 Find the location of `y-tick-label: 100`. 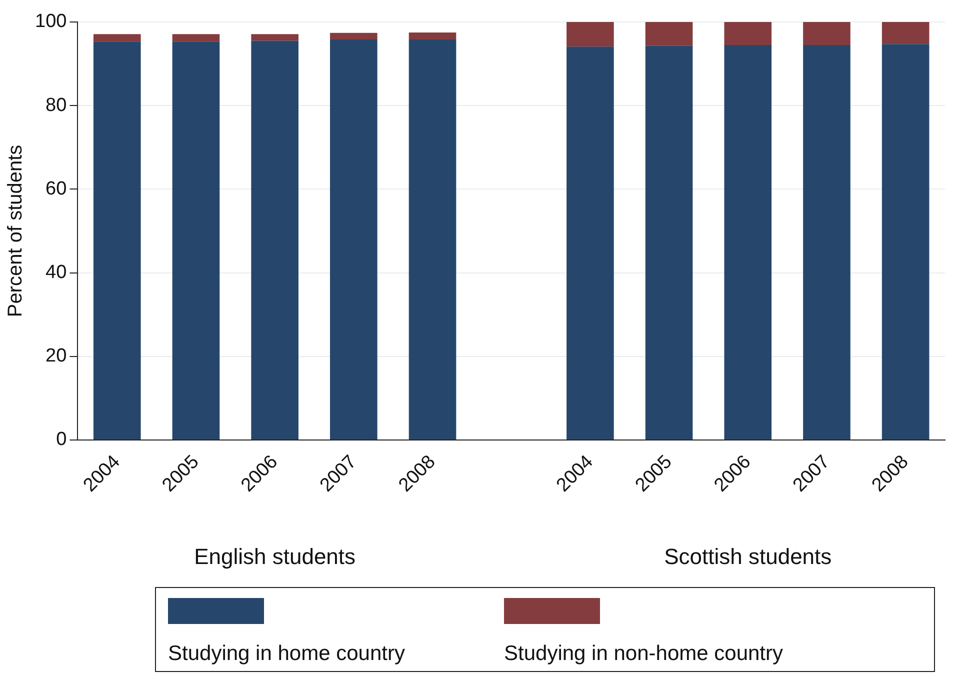

y-tick-label: 100 is located at coordinates (51, 21).